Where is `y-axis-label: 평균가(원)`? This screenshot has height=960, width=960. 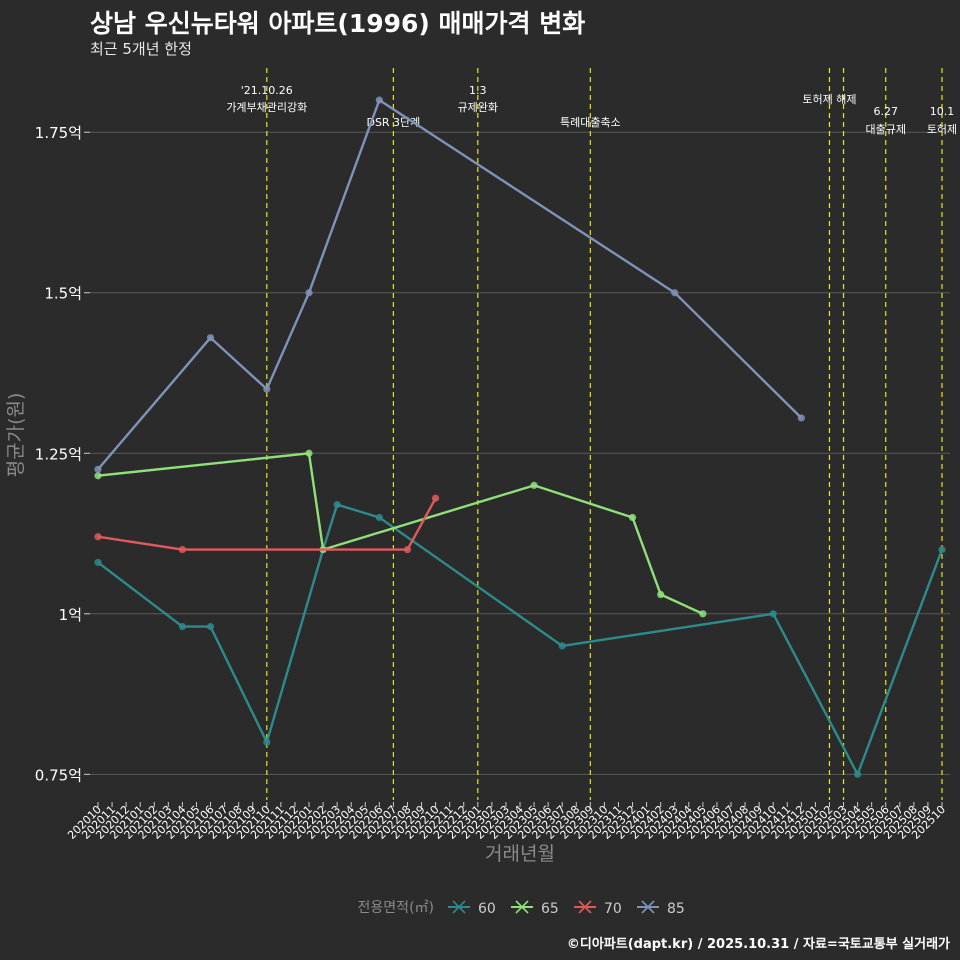 y-axis-label: 평균가(원) is located at coordinates (16, 435).